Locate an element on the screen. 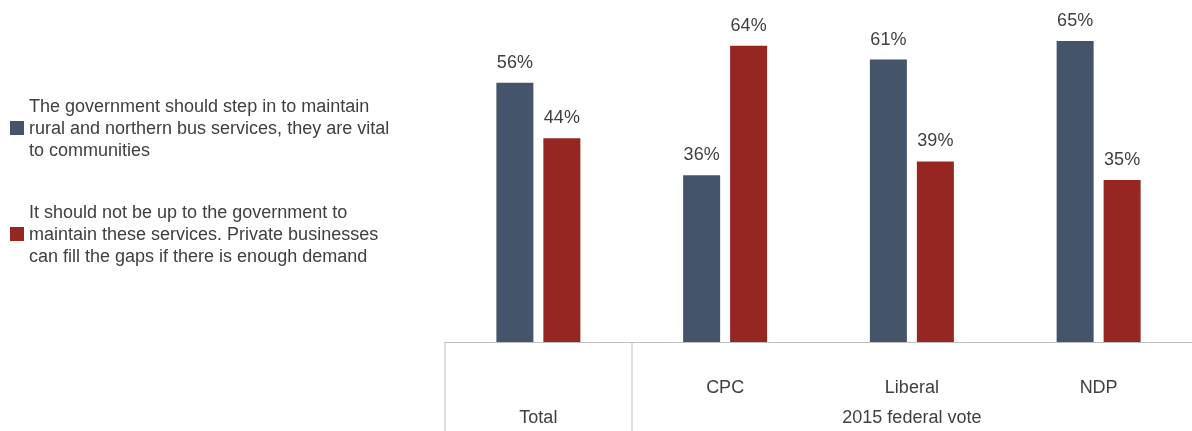  text: Total is located at coordinates (538, 417).